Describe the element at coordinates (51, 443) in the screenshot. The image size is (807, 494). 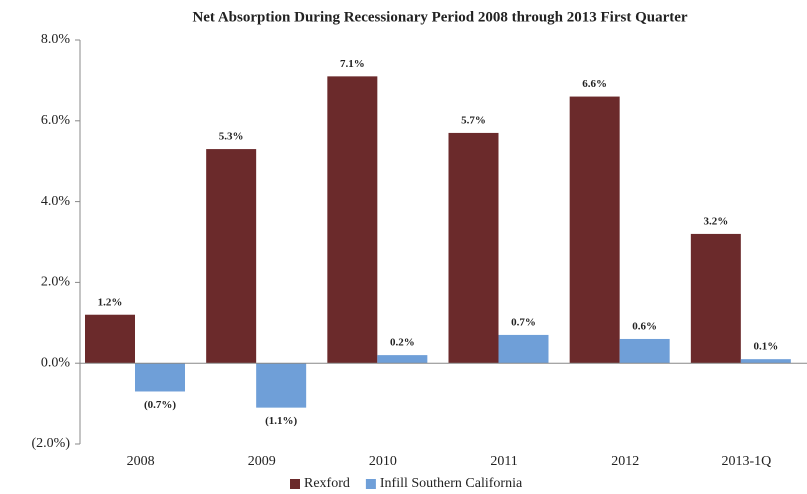
I see `y-tick-label: (2.0%)` at that location.